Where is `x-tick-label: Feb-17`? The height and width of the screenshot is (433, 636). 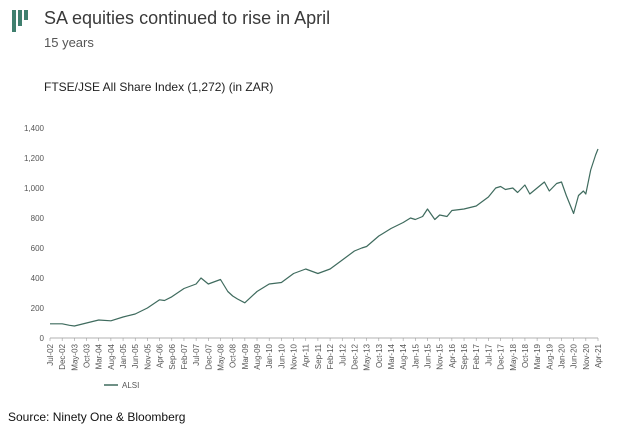 x-tick-label: Feb-17 is located at coordinates (476, 356).